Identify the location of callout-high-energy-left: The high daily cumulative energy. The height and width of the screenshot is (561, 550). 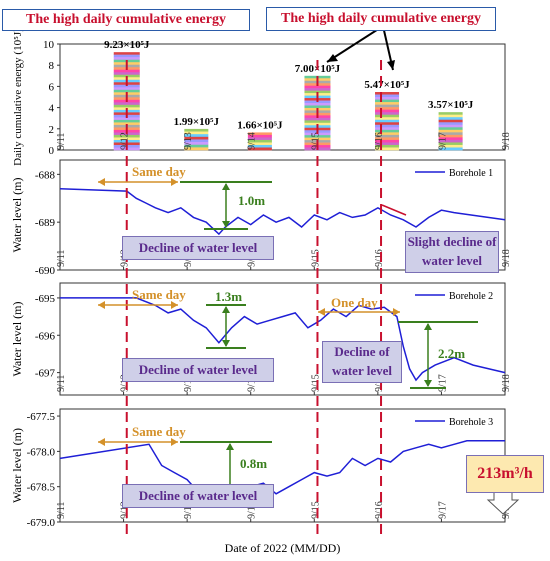
(126, 20).